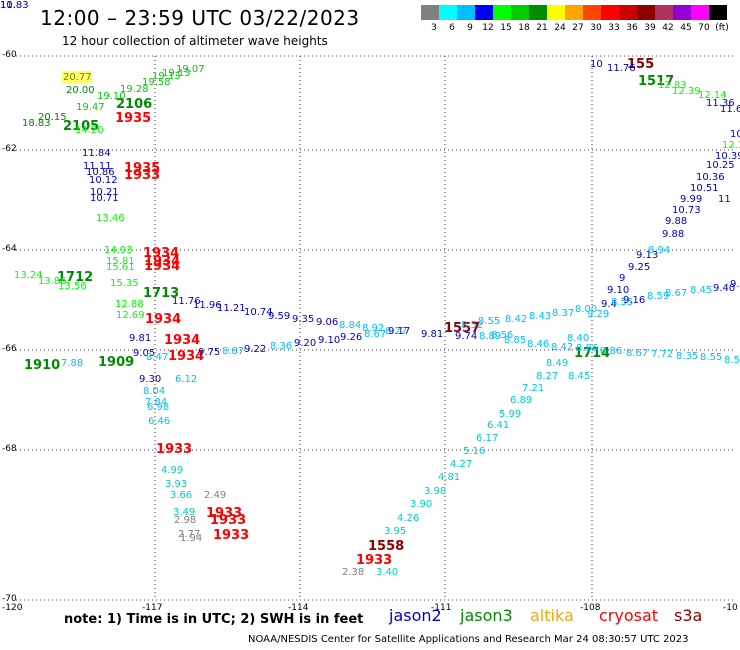  Describe the element at coordinates (452, 28) in the screenshot. I see `legend-label: 6` at that location.